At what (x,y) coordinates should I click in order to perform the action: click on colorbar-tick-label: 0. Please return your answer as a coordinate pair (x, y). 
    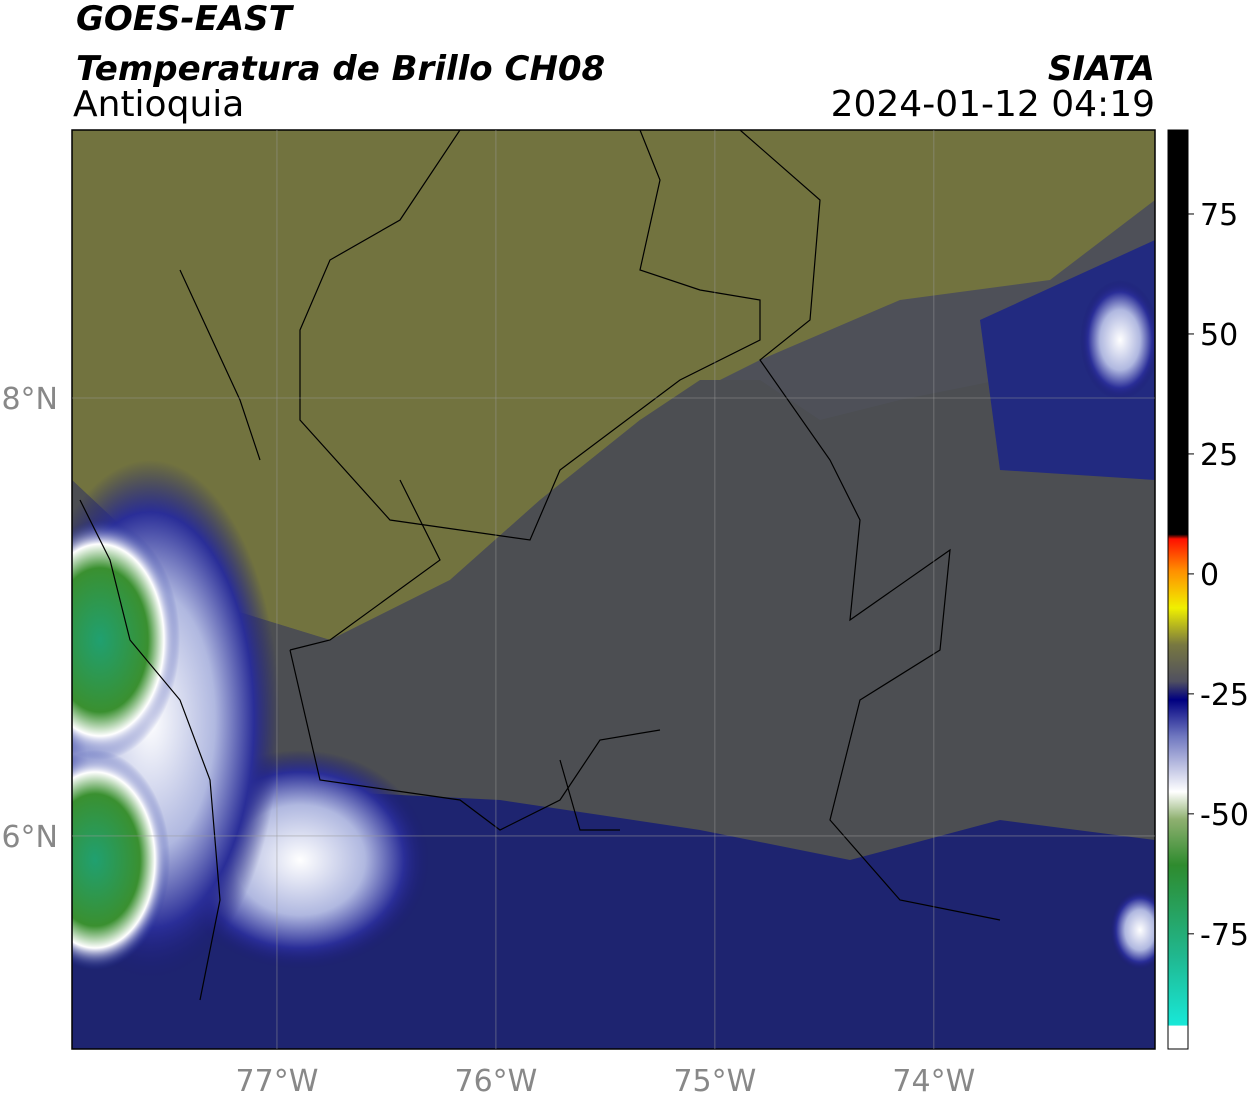
    Looking at the image, I should click on (1209, 575).